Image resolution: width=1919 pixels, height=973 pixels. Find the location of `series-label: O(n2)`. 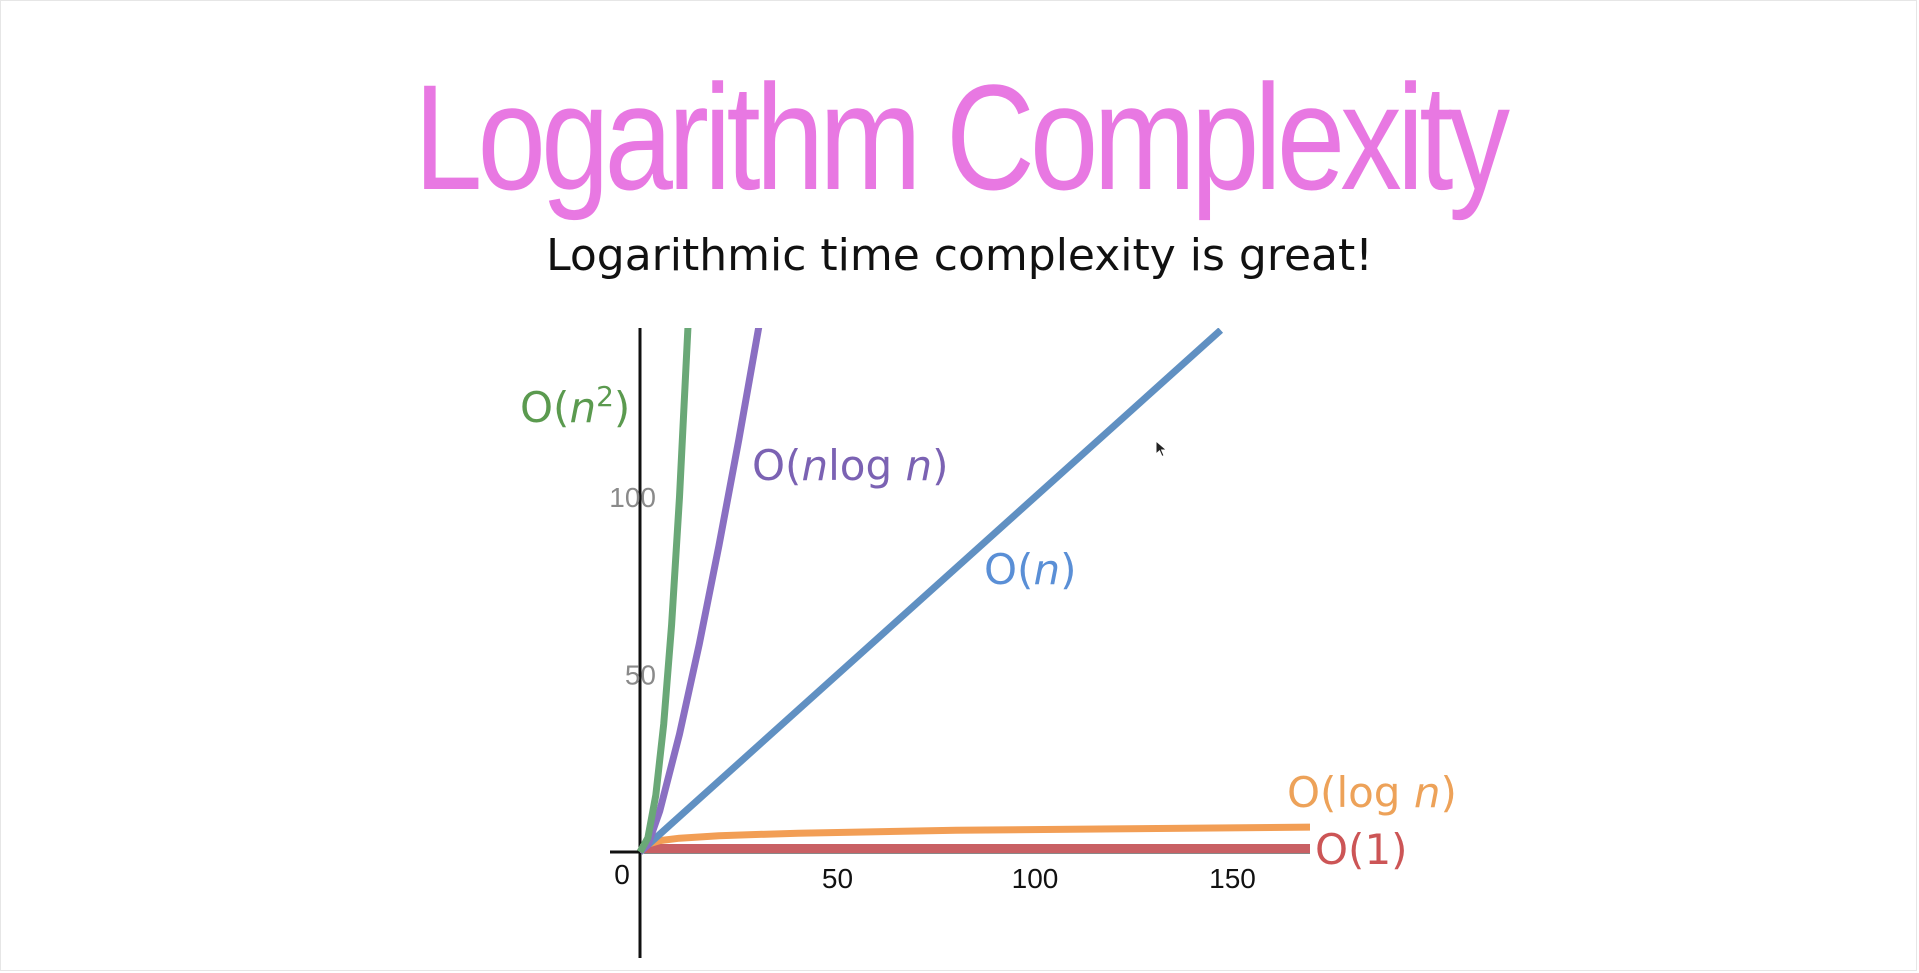

series-label: O(n2) is located at coordinates (575, 406).